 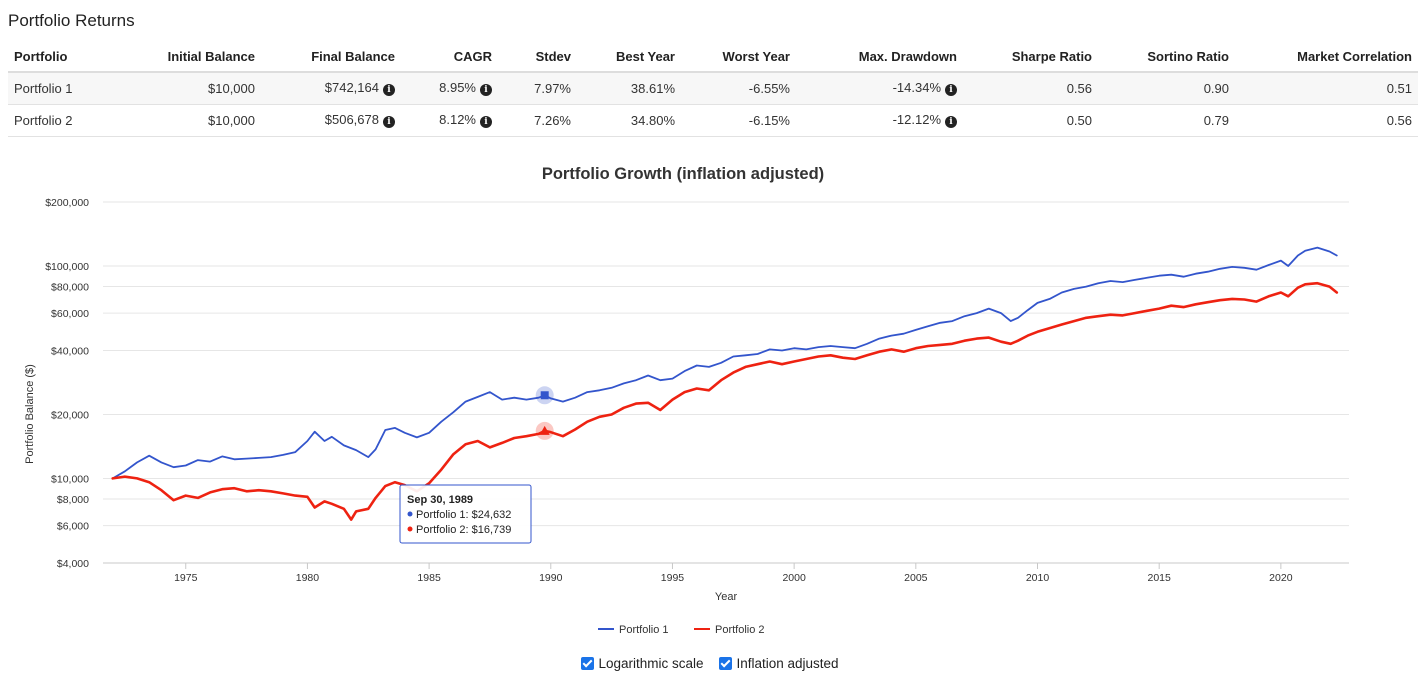 I want to click on logarithmic-scale-checkbox: Logarithmic scale, so click(x=642, y=663).